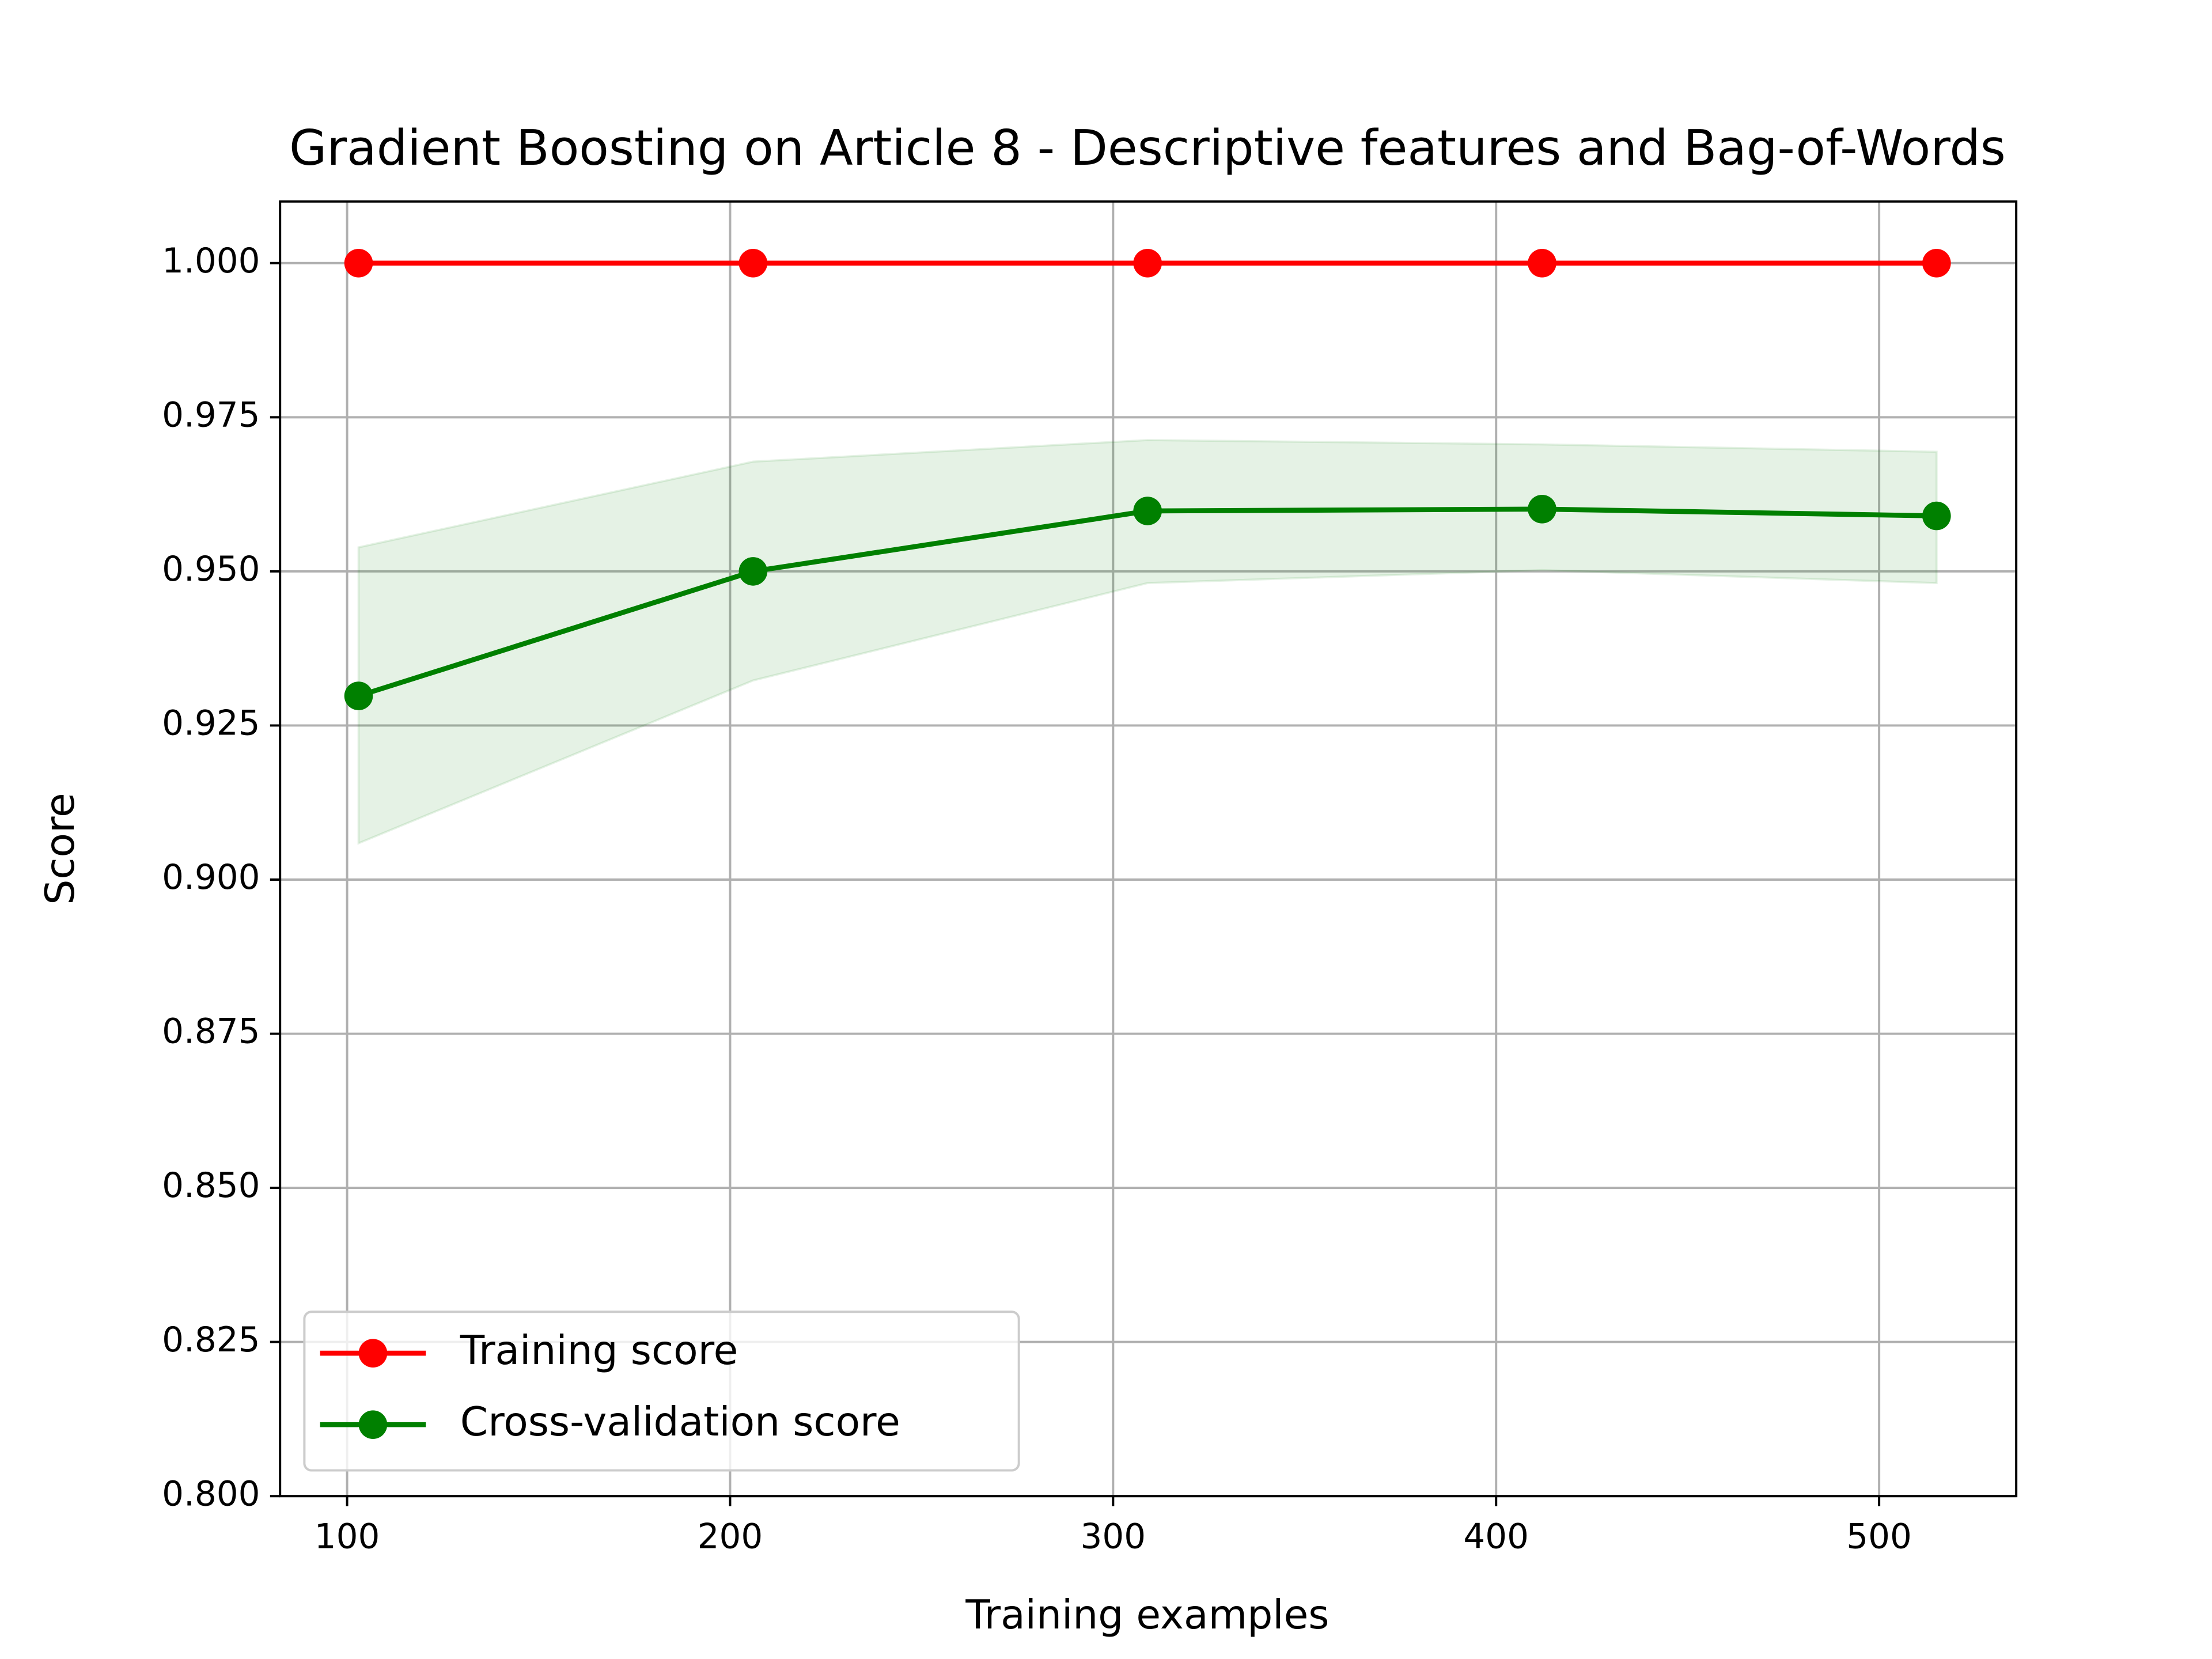  What do you see at coordinates (347, 1537) in the screenshot?
I see `x-tick-label: 100` at bounding box center [347, 1537].